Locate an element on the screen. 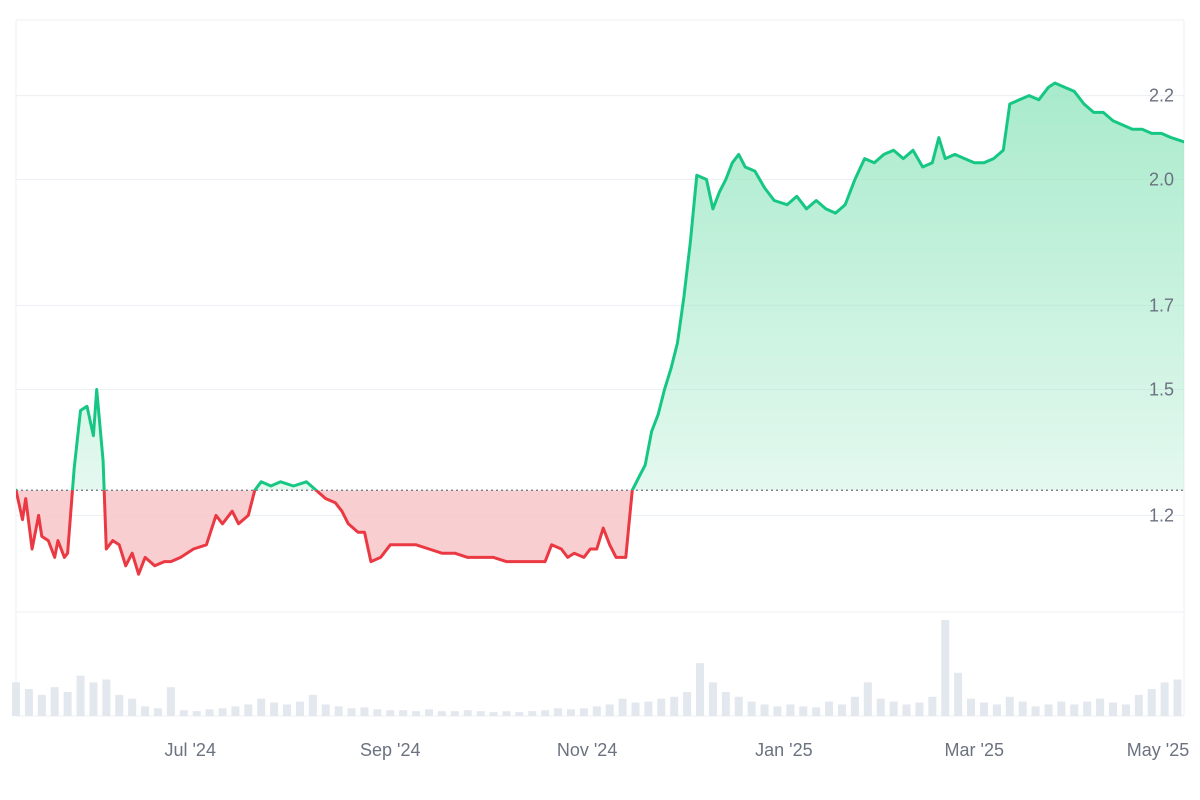 The image size is (1200, 800). x-tick-label: Jul '24 is located at coordinates (189, 750).